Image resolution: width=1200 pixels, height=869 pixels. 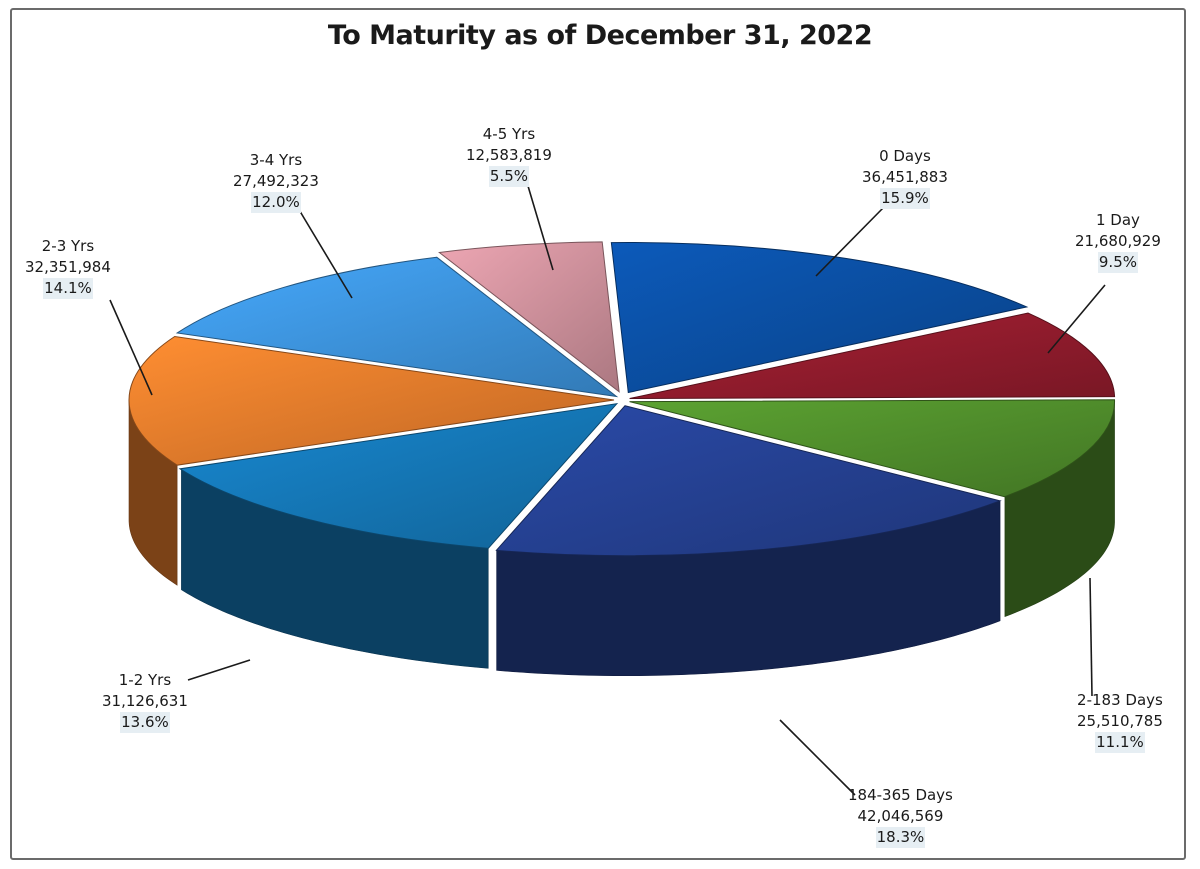 I want to click on slice-label-name: 0 Days, so click(x=905, y=156).